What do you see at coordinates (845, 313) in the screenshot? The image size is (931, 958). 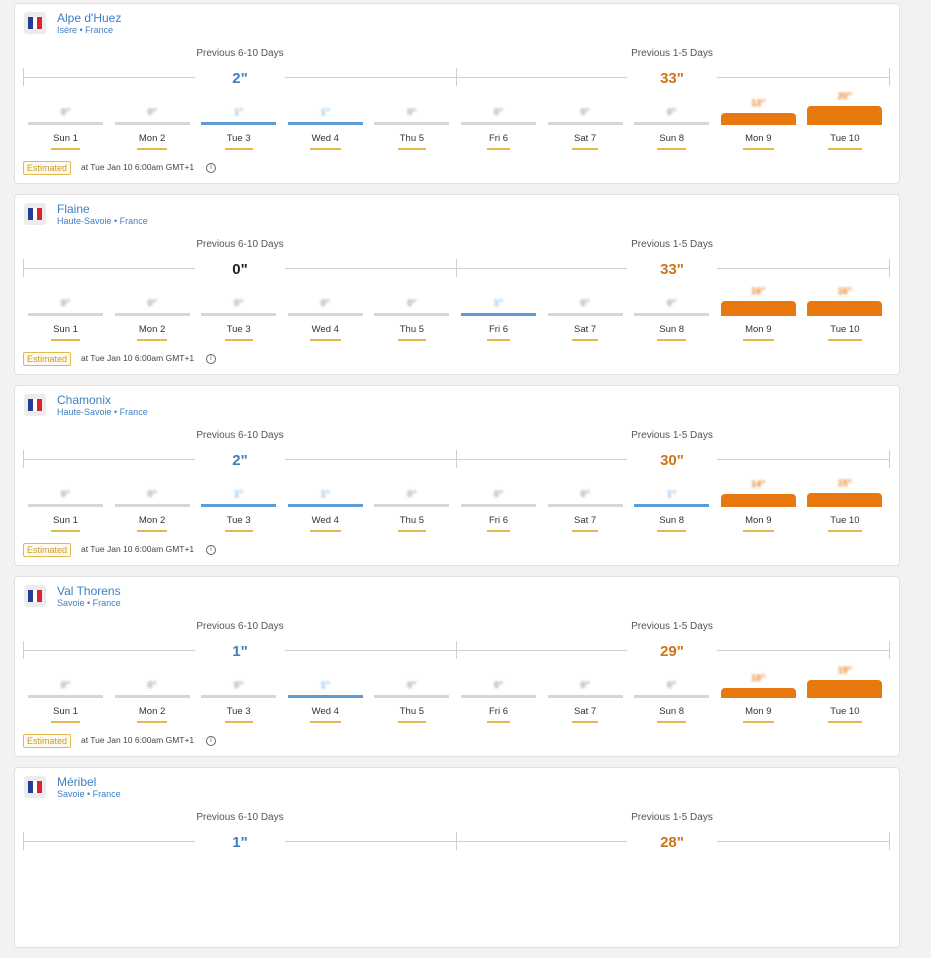 I see `day-column: 16" Tue 10` at bounding box center [845, 313].